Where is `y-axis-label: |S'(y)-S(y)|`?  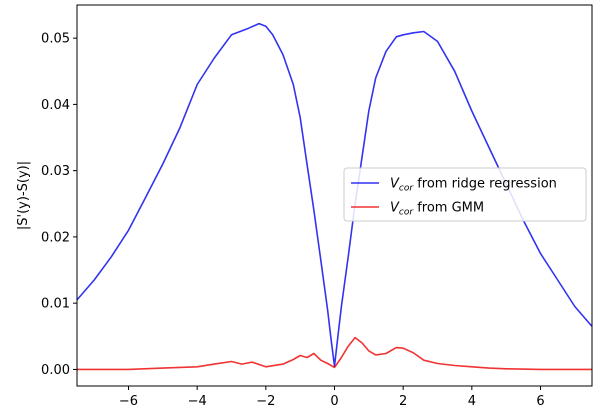 y-axis-label: |S'(y)-S(y)| is located at coordinates (23, 195).